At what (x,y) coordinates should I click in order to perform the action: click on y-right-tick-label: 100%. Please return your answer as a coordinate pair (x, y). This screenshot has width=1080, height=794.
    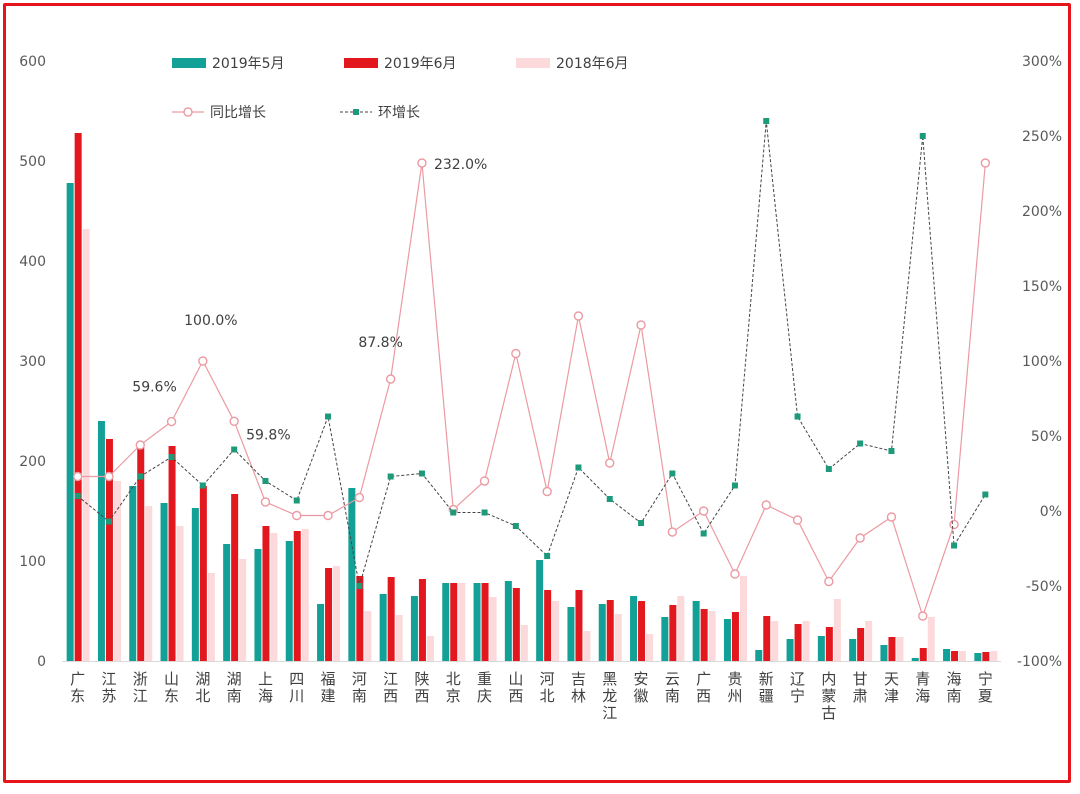
    Looking at the image, I should click on (1042, 362).